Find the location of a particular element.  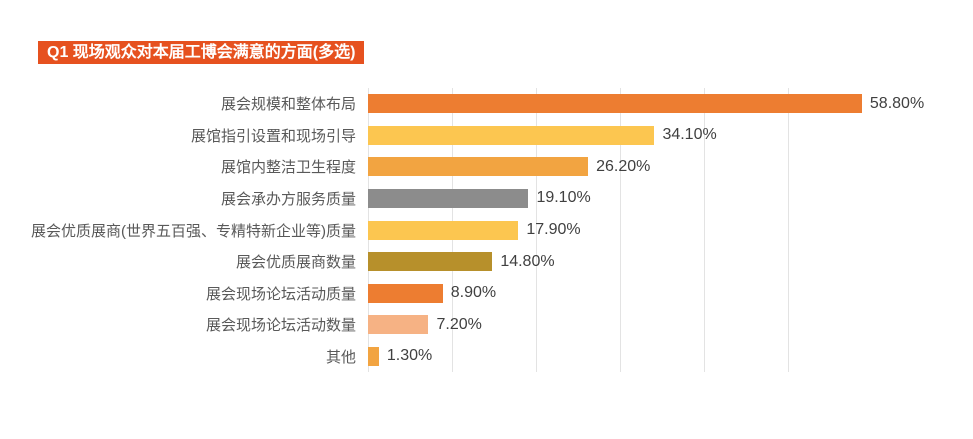

bar-track: 58.80% is located at coordinates (670, 104).